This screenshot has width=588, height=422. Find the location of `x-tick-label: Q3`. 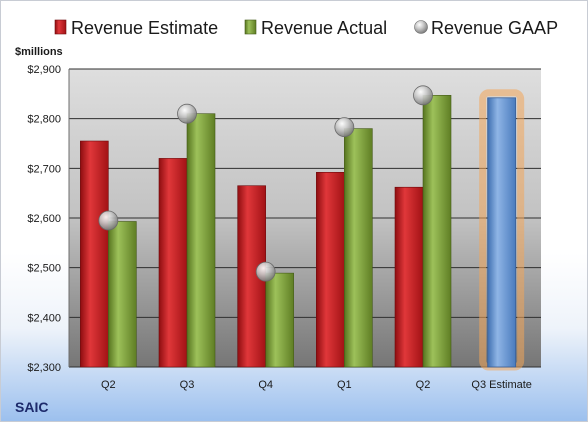

x-tick-label: Q3 is located at coordinates (187, 385).